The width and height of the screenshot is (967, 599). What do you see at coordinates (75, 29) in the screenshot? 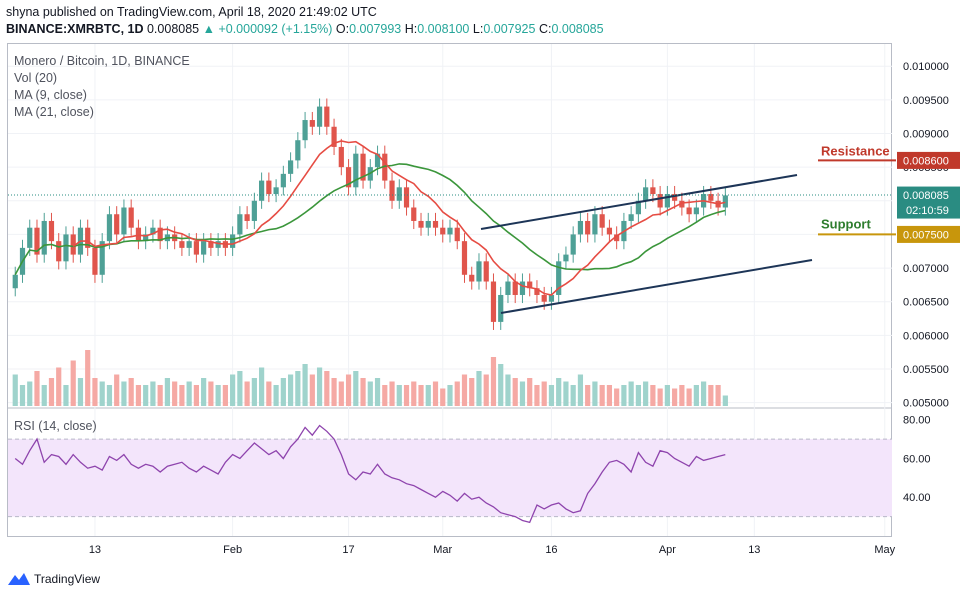
I see `symbol-label: BINANCE:XMRBTC, 1D` at bounding box center [75, 29].